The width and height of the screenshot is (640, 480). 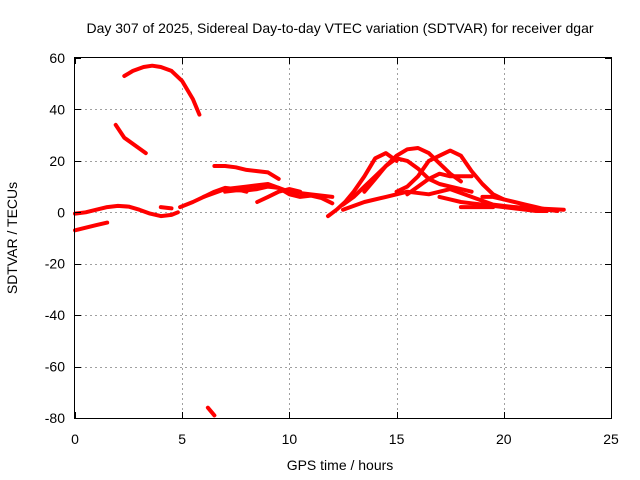 I want to click on y-axis-label: SDTVAR / TECUs, so click(x=12, y=238).